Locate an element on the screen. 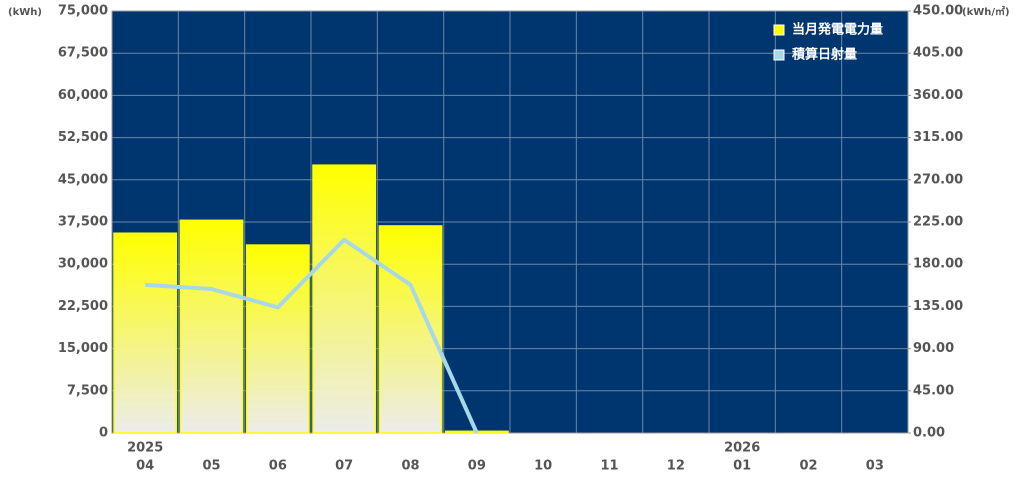 The image size is (1024, 478). y2-tick-label: 135.00 is located at coordinates (938, 306).